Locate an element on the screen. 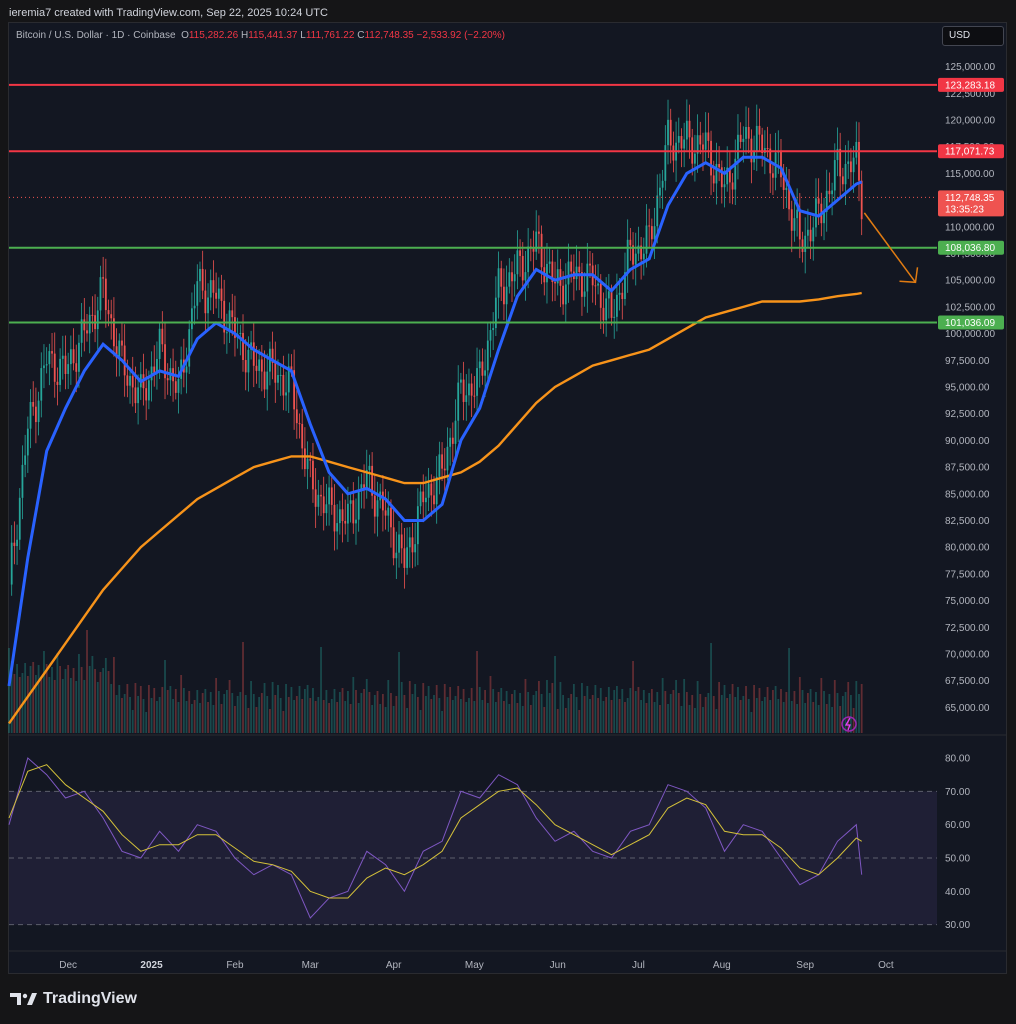 This screenshot has height=1024, width=1016. rsi-ma-line is located at coordinates (435, 831).